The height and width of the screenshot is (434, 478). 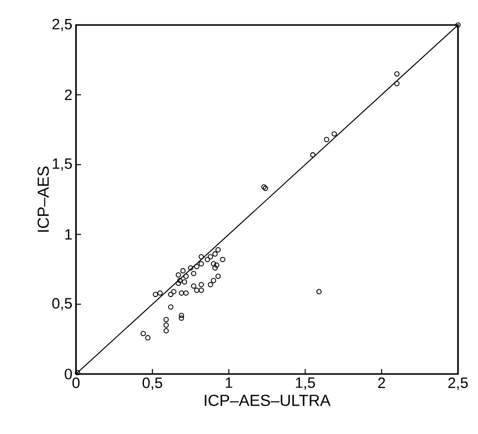 What do you see at coordinates (68, 234) in the screenshot?
I see `y-tick-label: 1` at bounding box center [68, 234].